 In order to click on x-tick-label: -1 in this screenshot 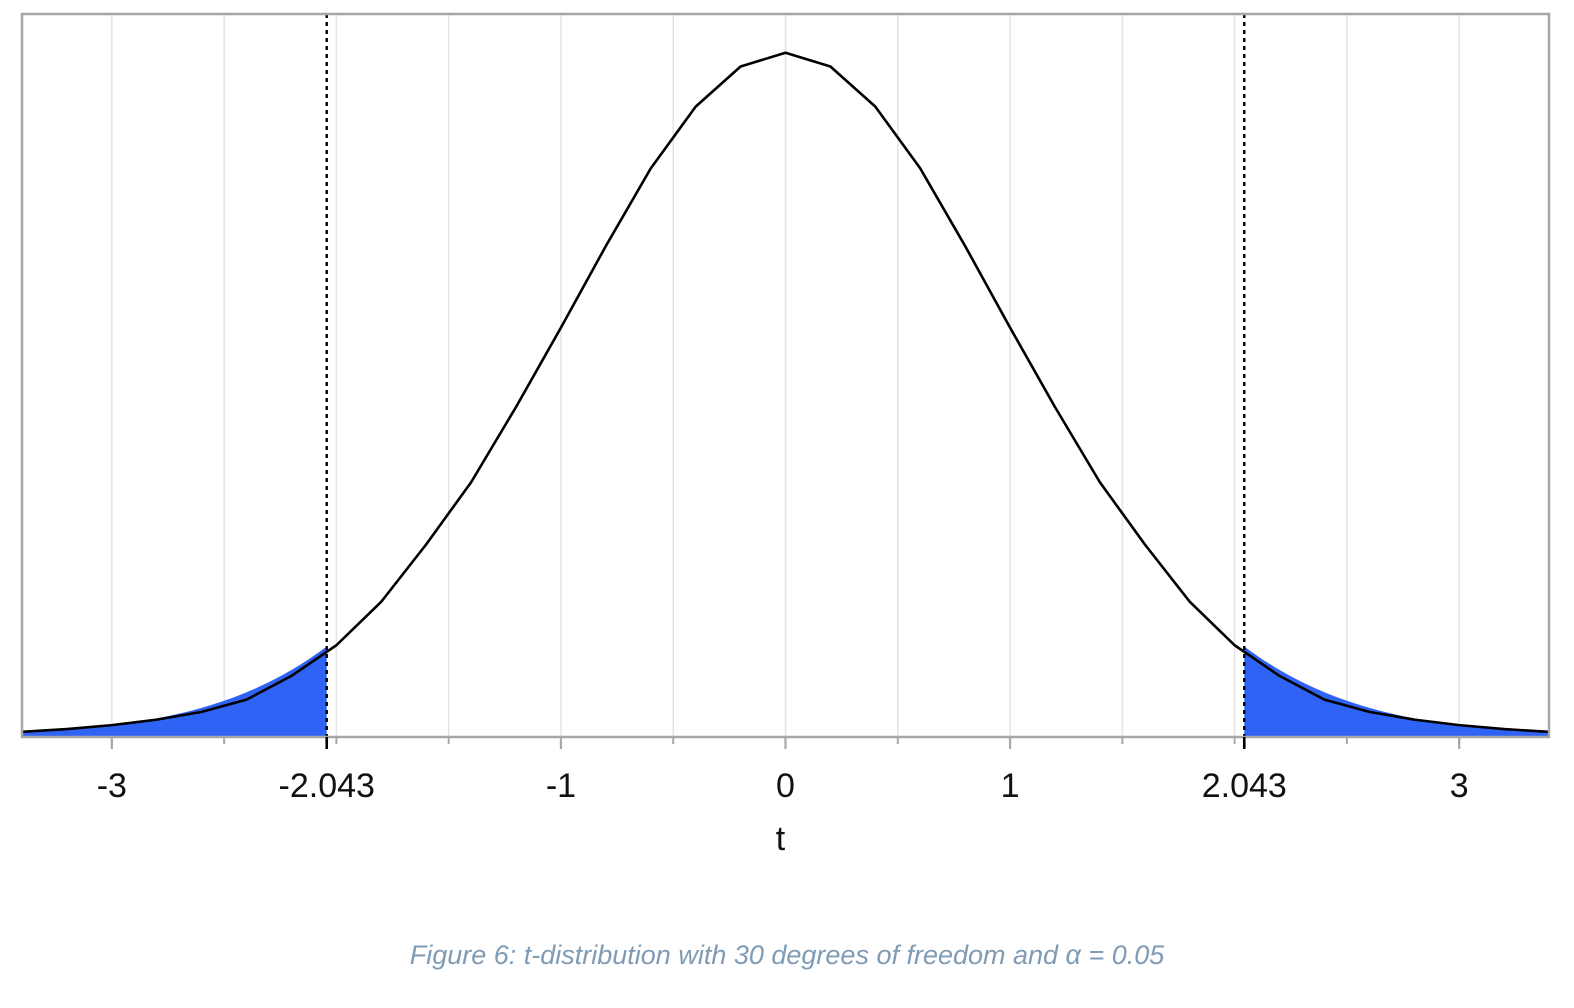, I will do `click(561, 786)`.